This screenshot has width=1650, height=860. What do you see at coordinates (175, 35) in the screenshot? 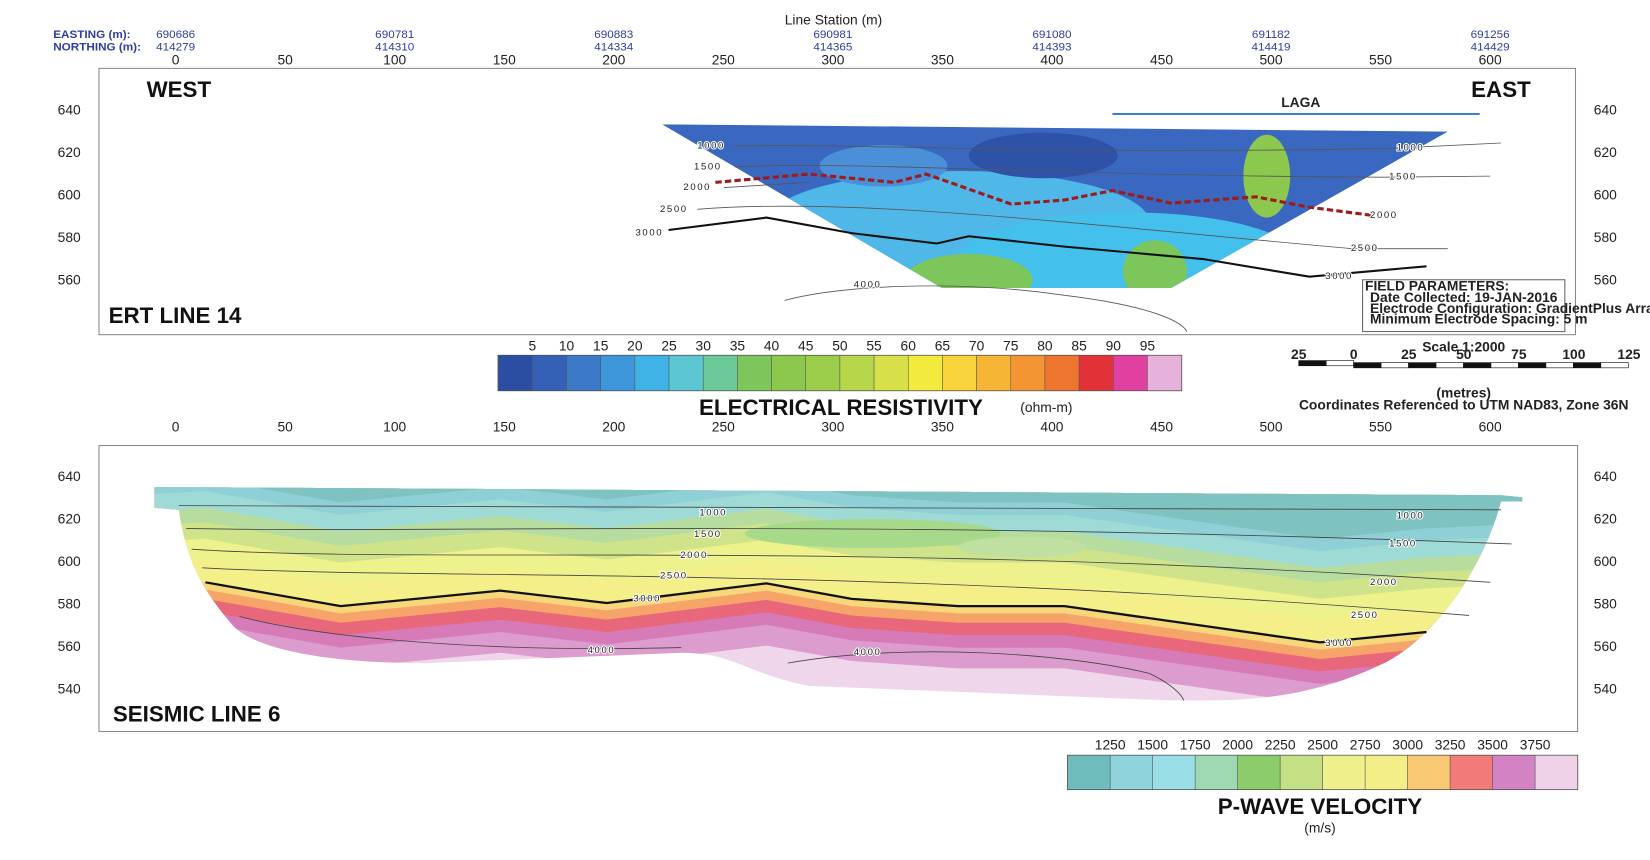
I see `easting: 690686` at bounding box center [175, 35].